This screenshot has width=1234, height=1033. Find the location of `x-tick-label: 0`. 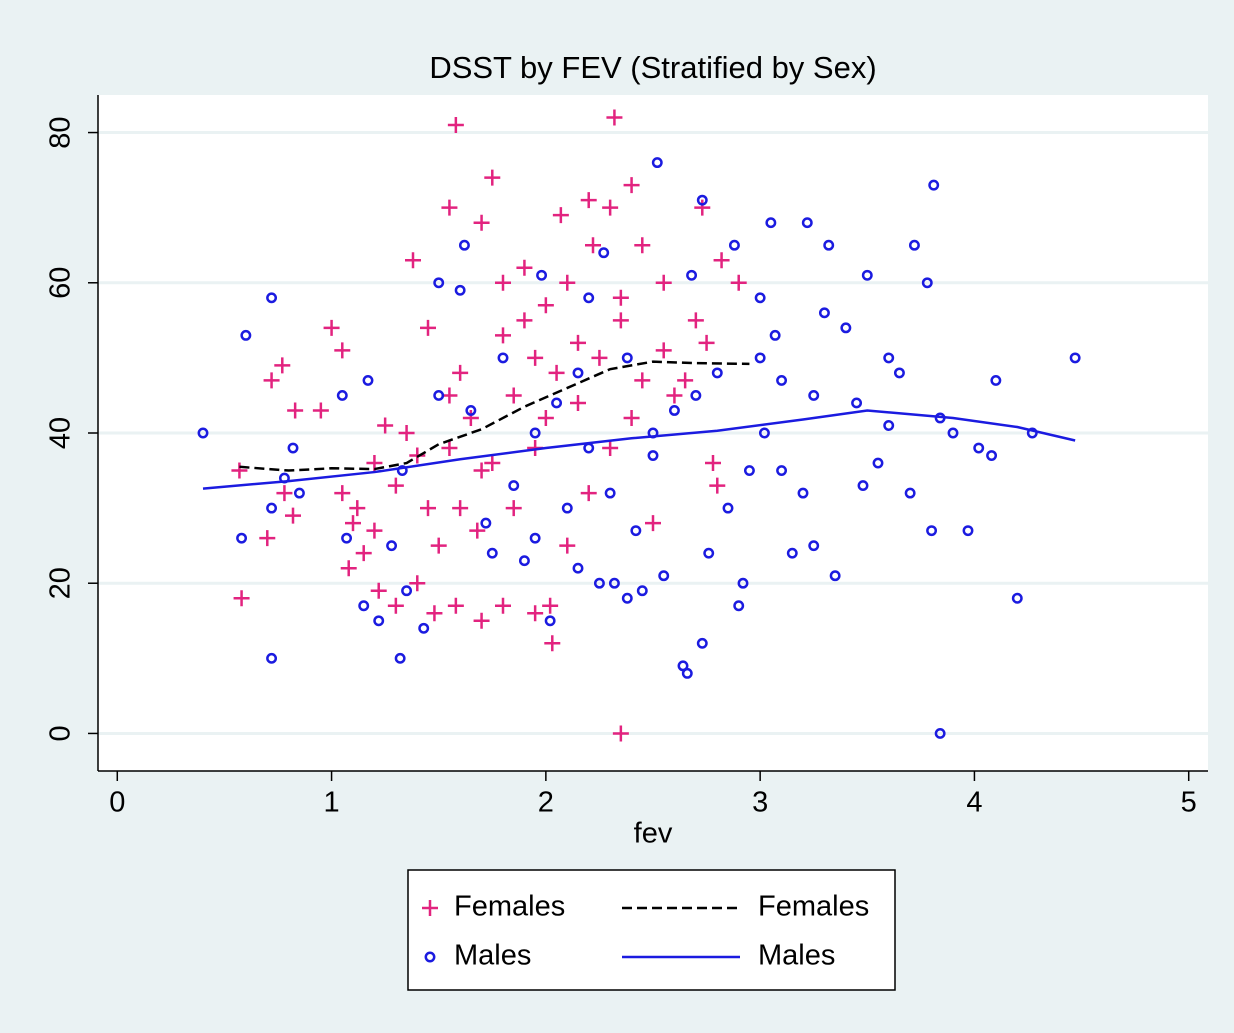

x-tick-label: 0 is located at coordinates (117, 803).